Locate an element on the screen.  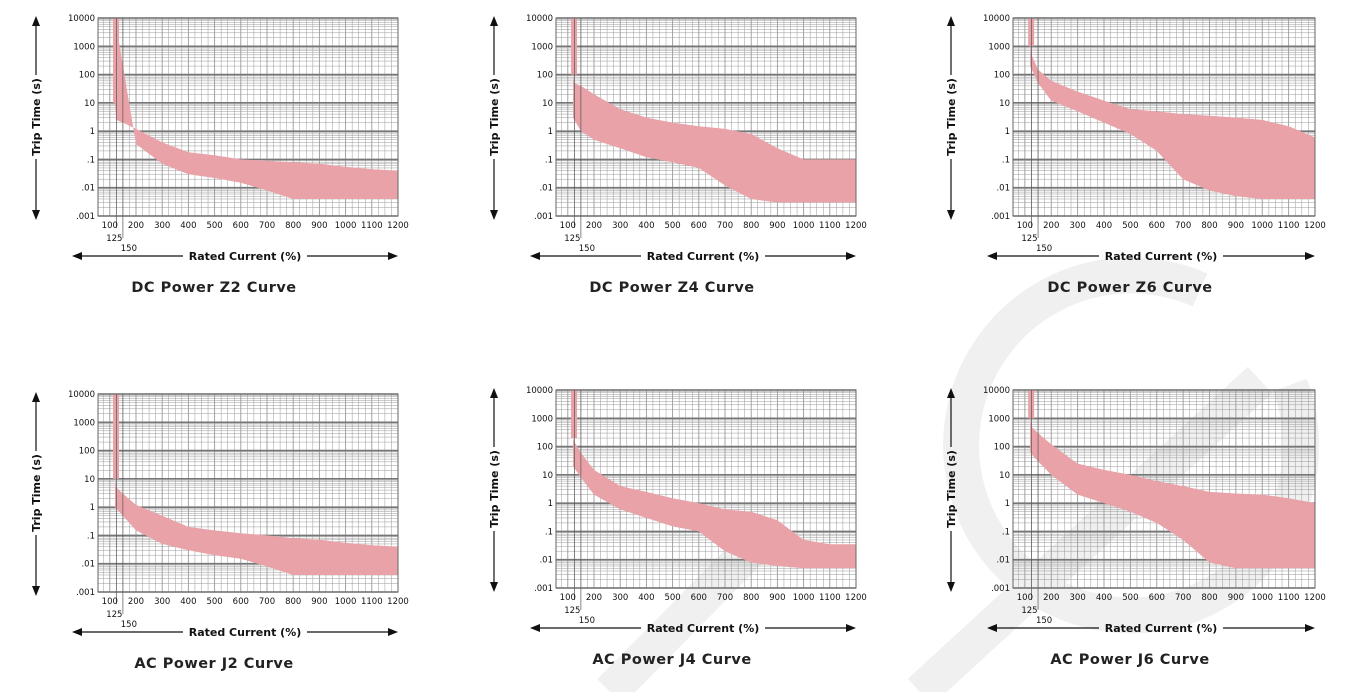
chart-title: AC Power J4 Curve is located at coordinates (671, 660).